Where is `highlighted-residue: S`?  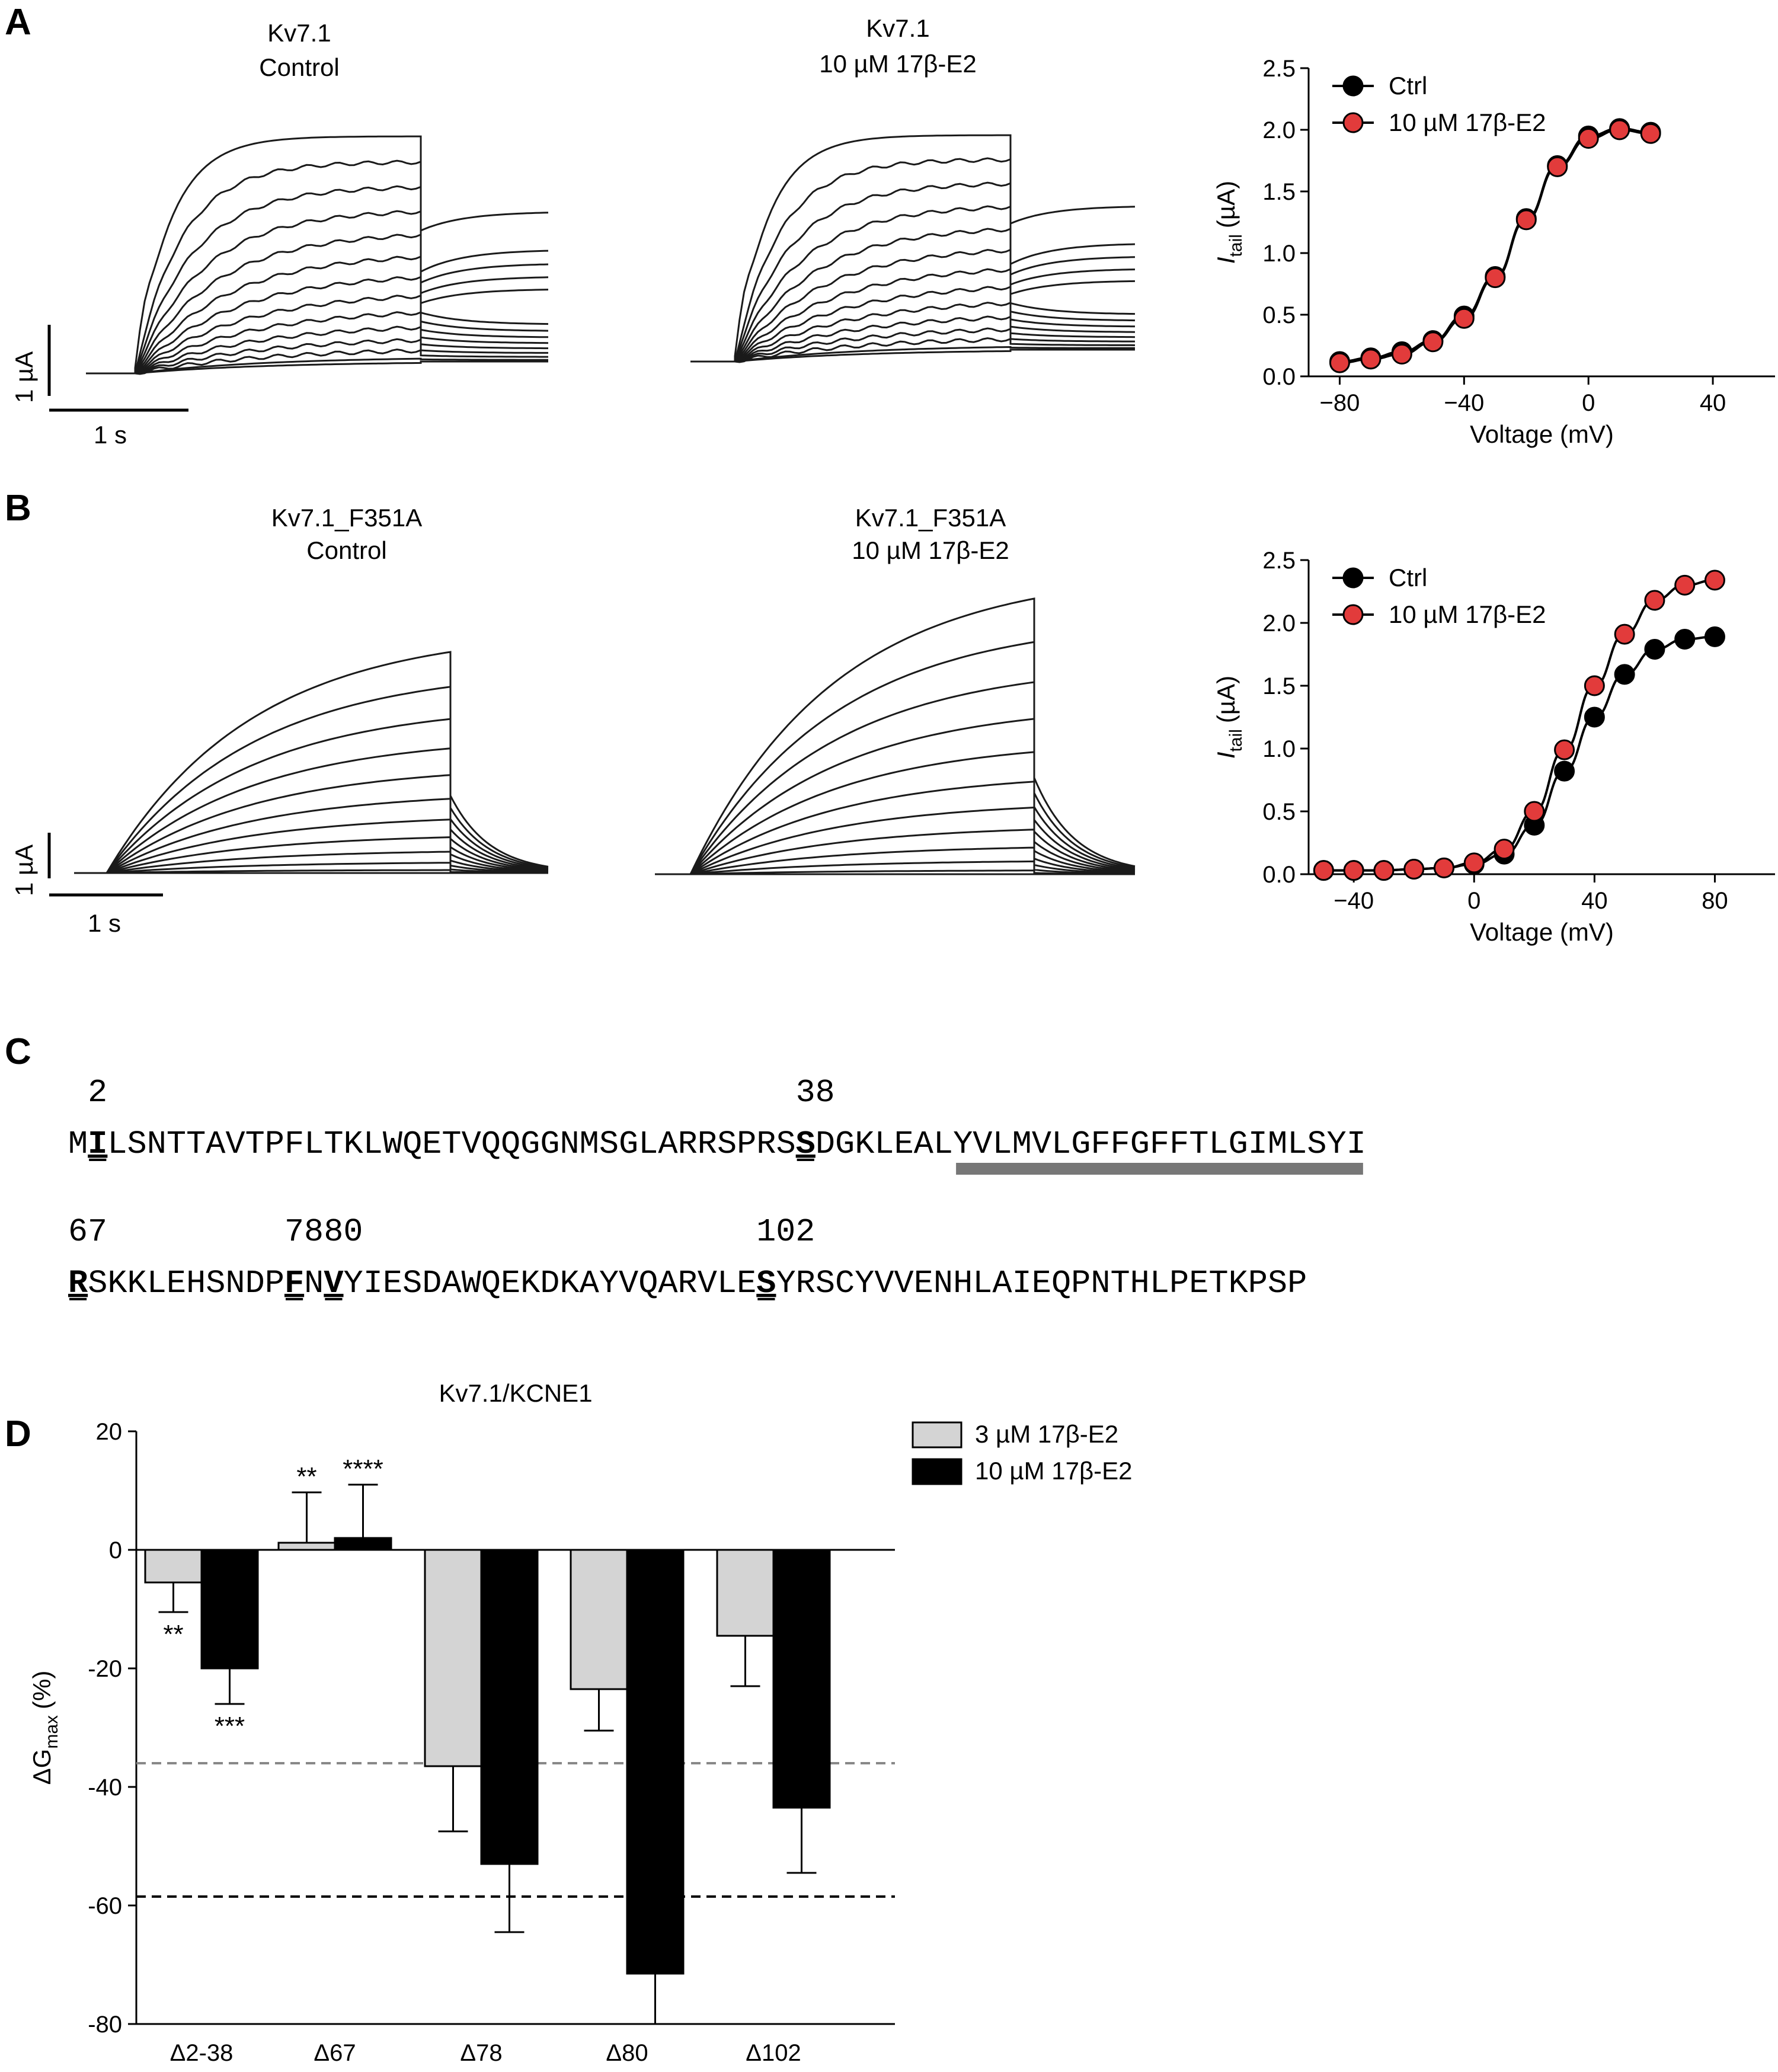
highlighted-residue: S is located at coordinates (806, 1144).